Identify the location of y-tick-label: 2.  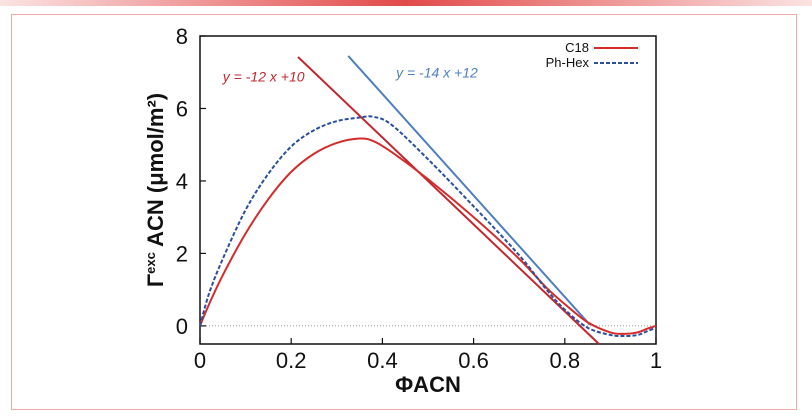
(182, 253).